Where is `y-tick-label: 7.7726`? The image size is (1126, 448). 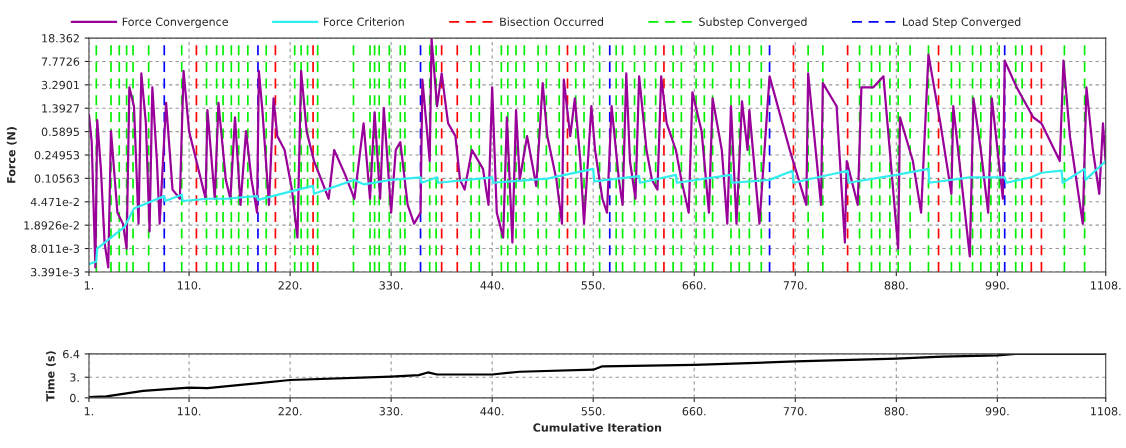 y-tick-label: 7.7726 is located at coordinates (60, 61).